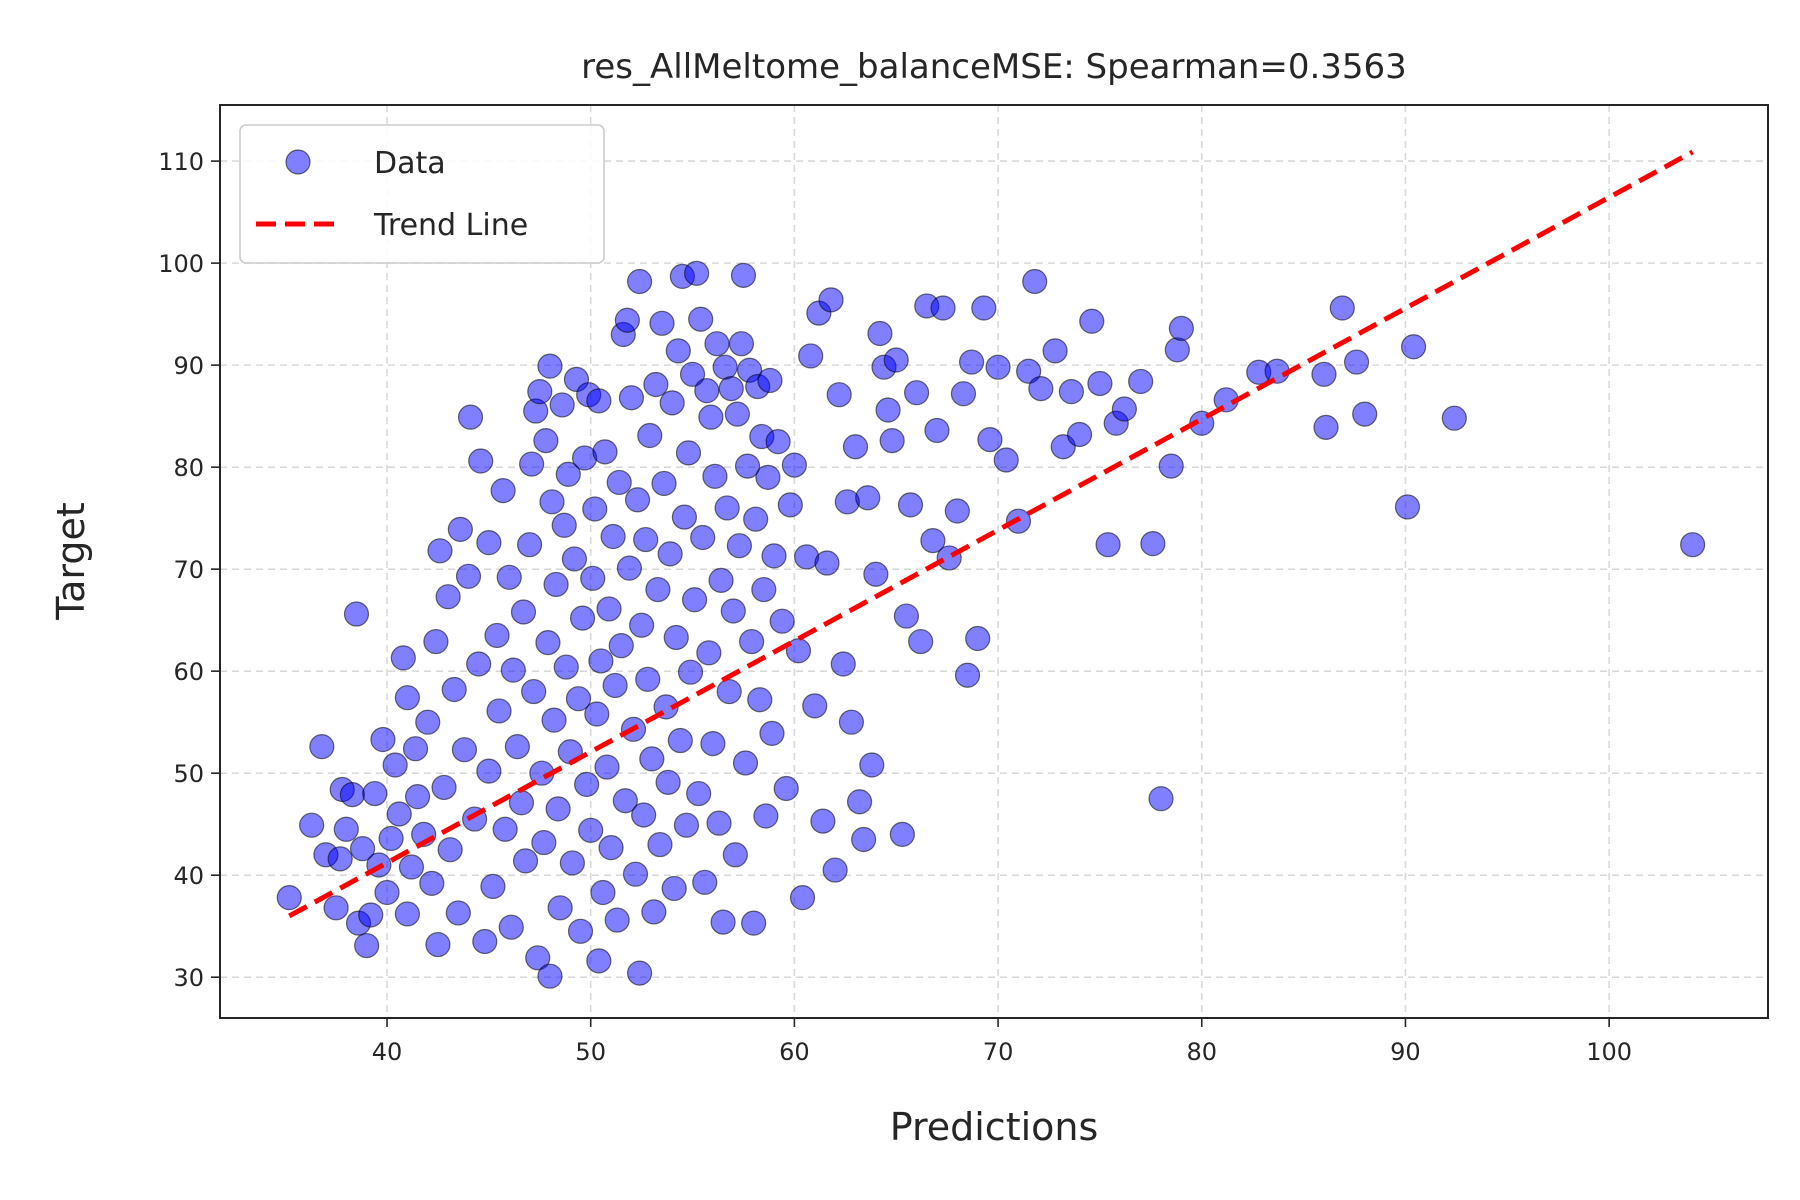 The height and width of the screenshot is (1200, 1800). I want to click on y-tick-label: 80, so click(188, 468).